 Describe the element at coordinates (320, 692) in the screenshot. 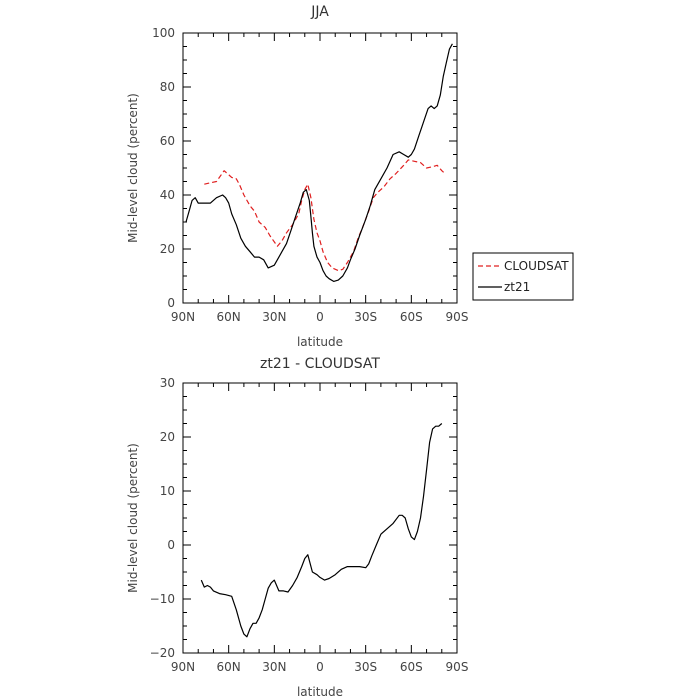

I see `bottom-x-axis-label: latitude` at that location.